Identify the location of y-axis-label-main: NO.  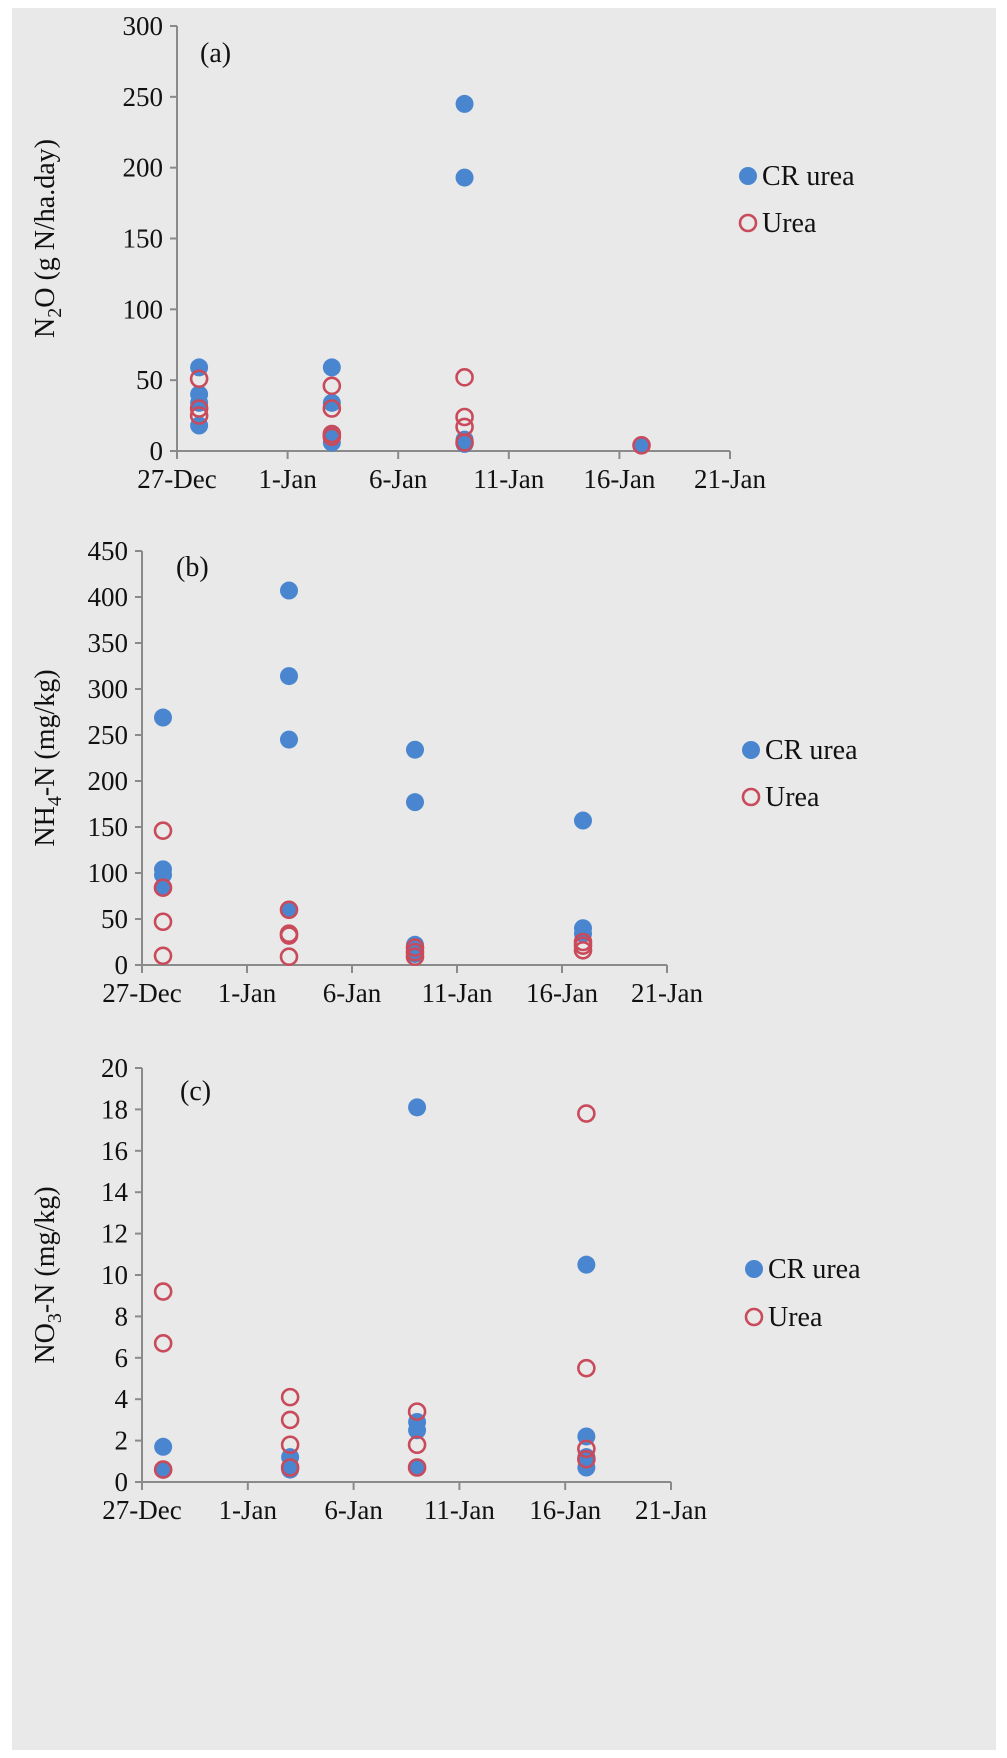
(45, 1343).